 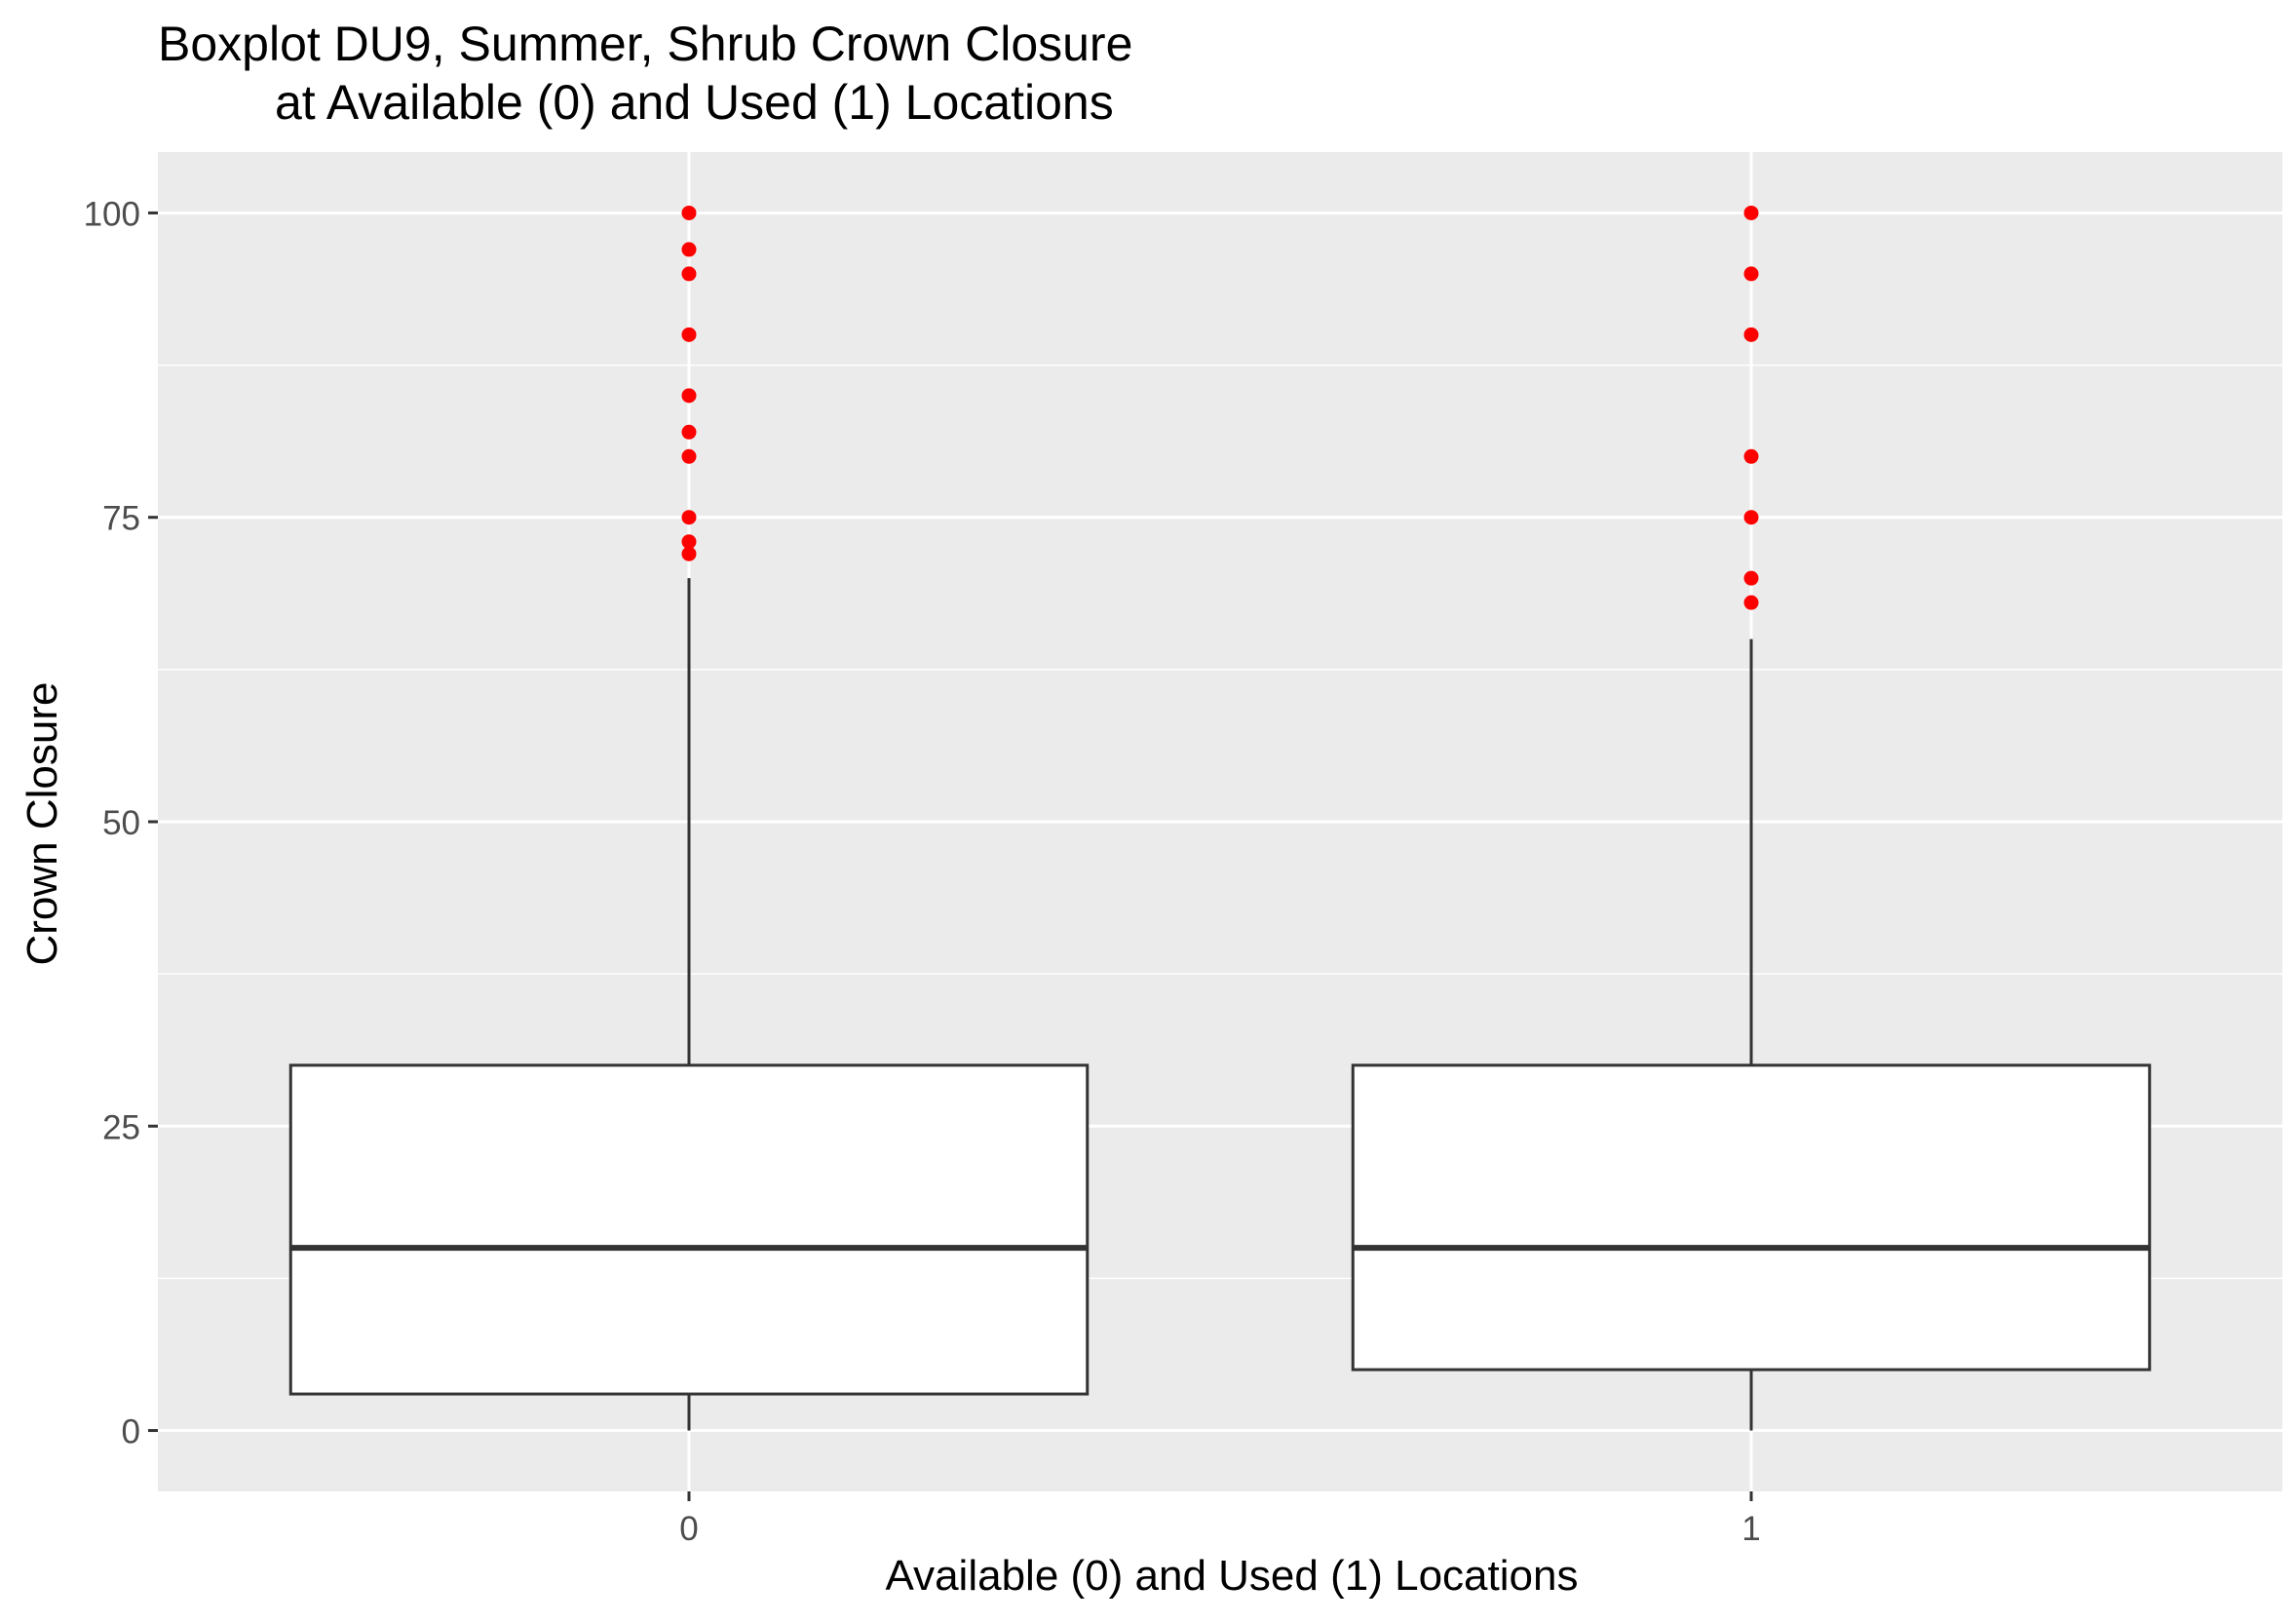 What do you see at coordinates (121, 519) in the screenshot?
I see `y-tick-label: 75` at bounding box center [121, 519].